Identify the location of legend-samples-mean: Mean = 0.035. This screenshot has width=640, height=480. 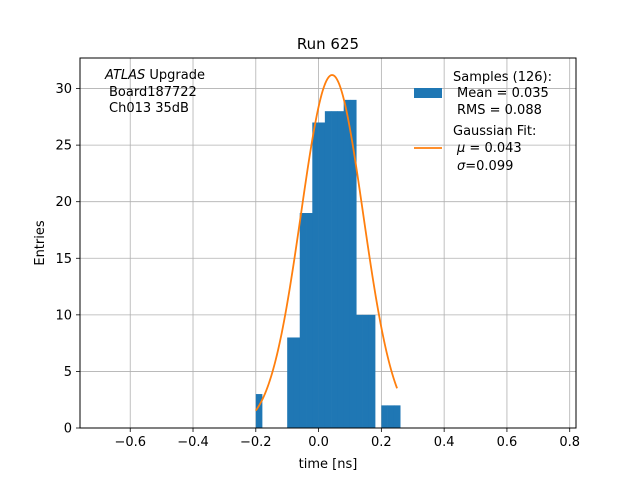
(503, 93).